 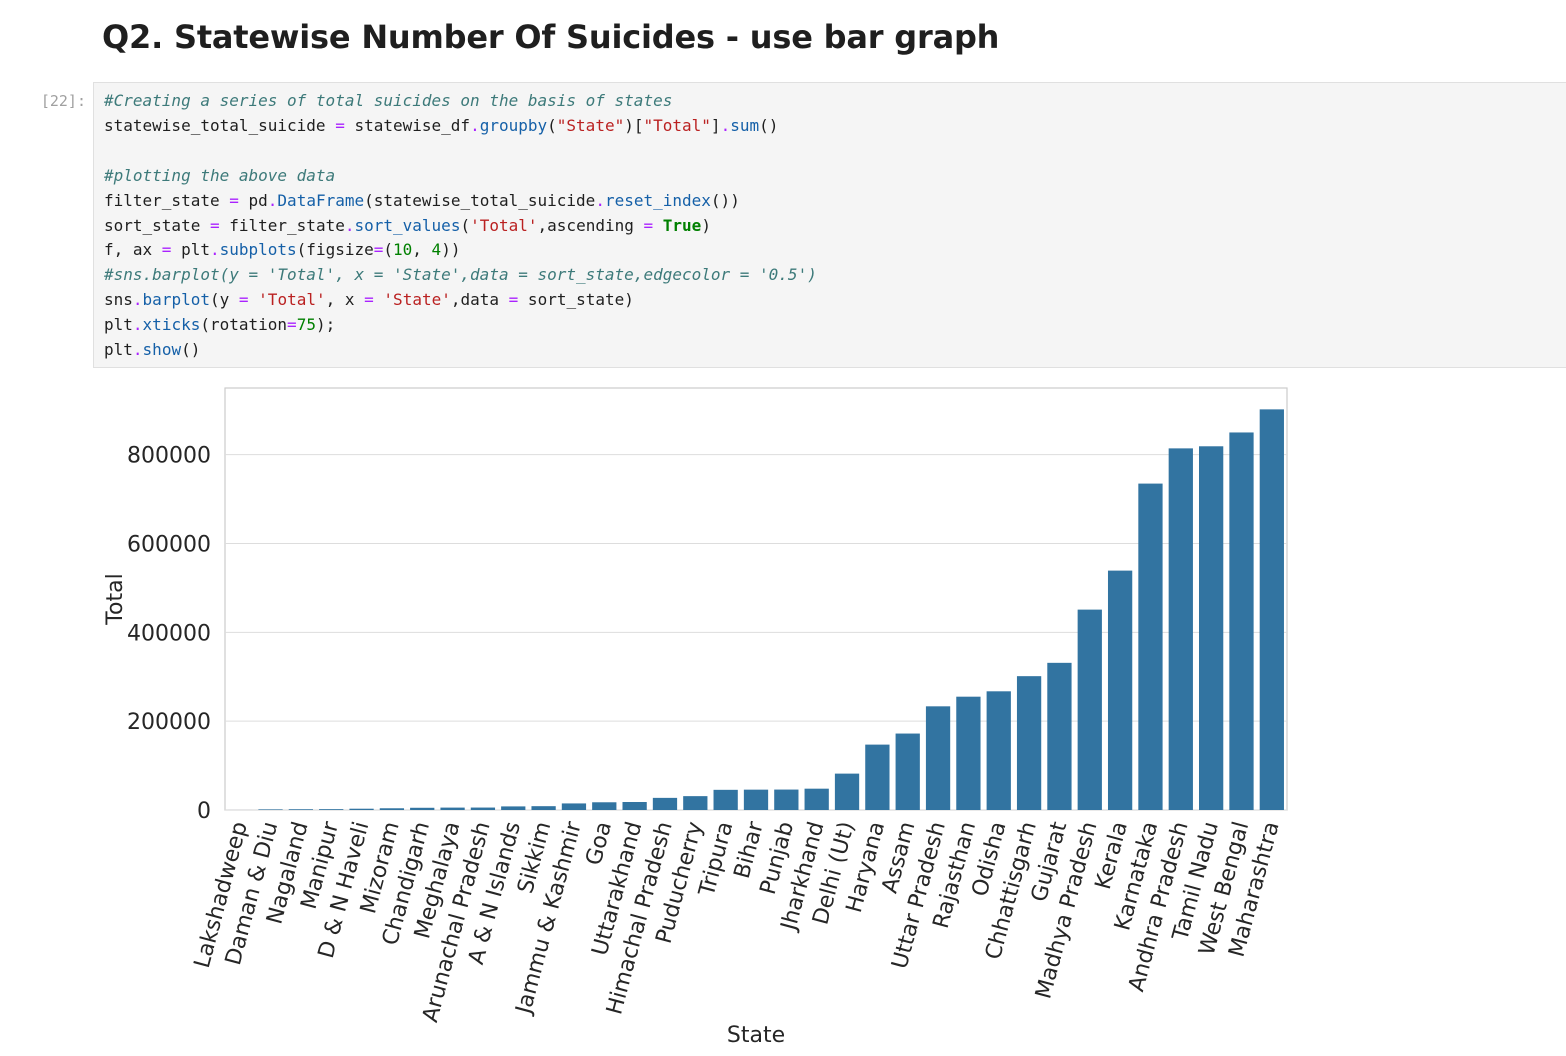 What do you see at coordinates (450, 249) in the screenshot?
I see `code-token: ))` at bounding box center [450, 249].